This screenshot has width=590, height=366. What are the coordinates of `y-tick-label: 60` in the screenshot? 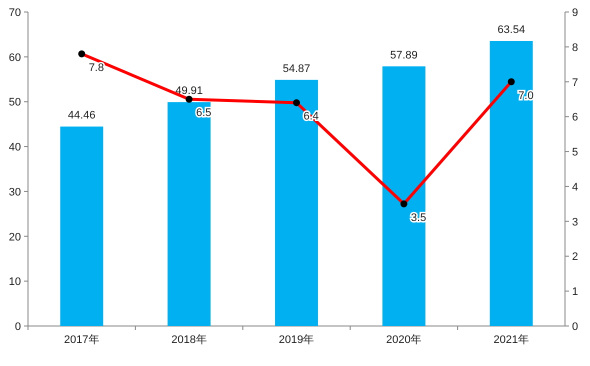 It's located at (14, 58).